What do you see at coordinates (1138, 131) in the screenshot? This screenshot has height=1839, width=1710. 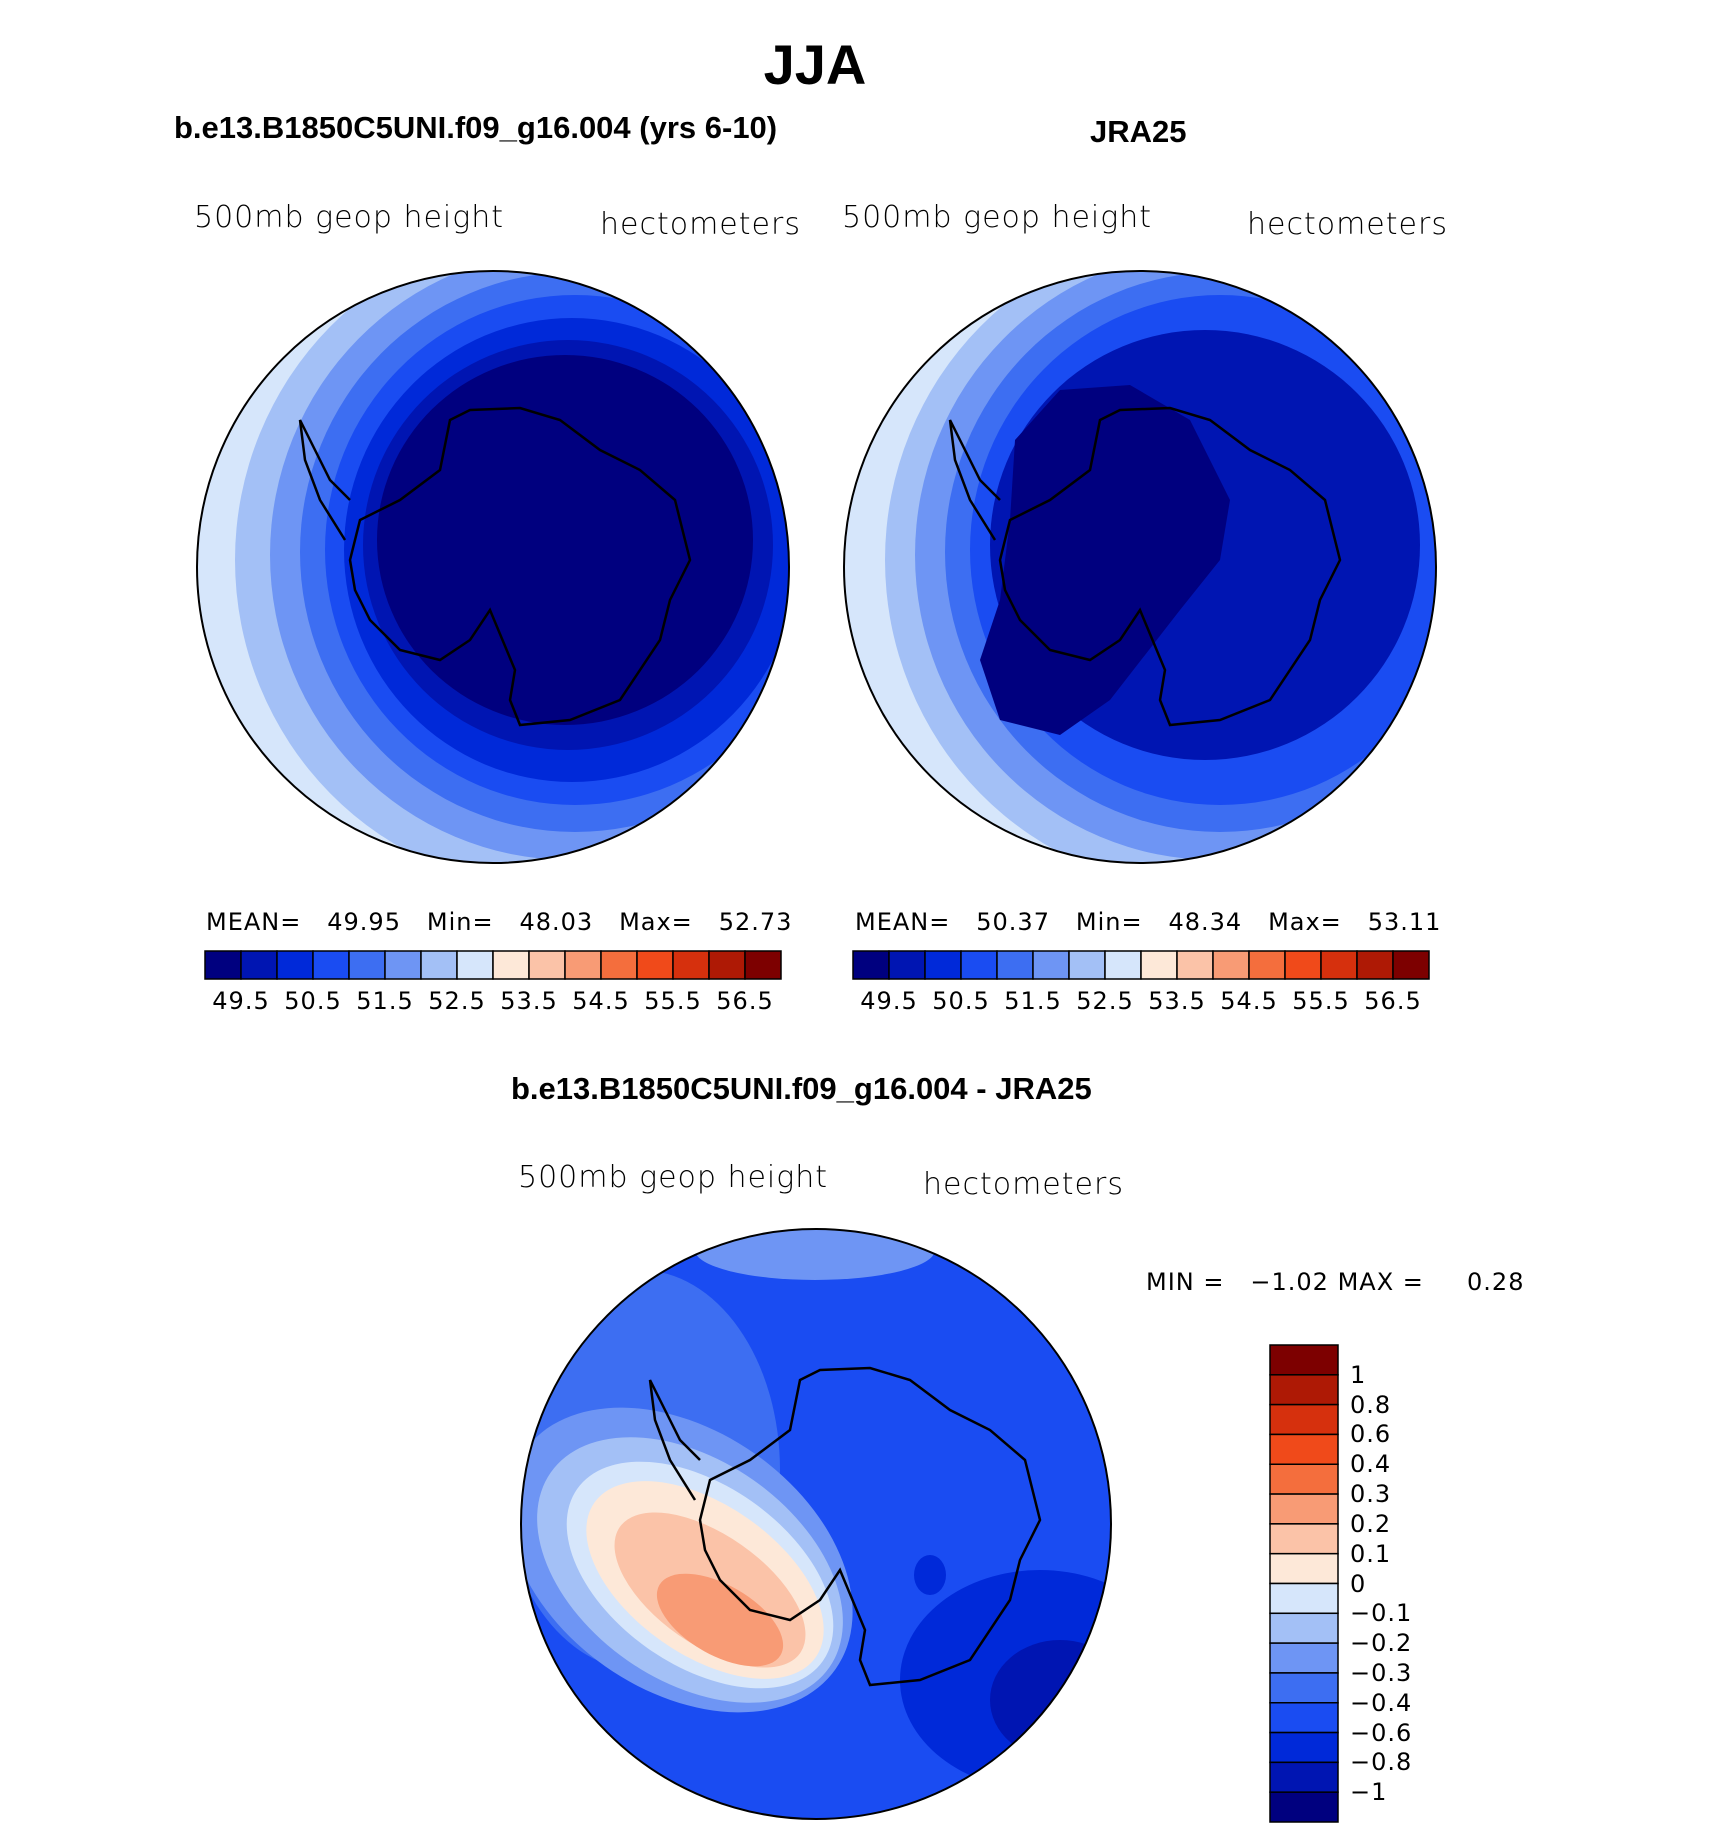 I see `obs-panel-title: JRA25` at bounding box center [1138, 131].